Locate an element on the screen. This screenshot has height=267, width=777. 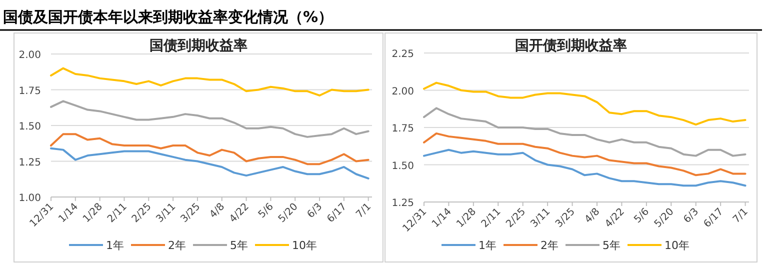
text: 国债及国开债本年以来到期收益率变化情况（%） is located at coordinates (168, 17).